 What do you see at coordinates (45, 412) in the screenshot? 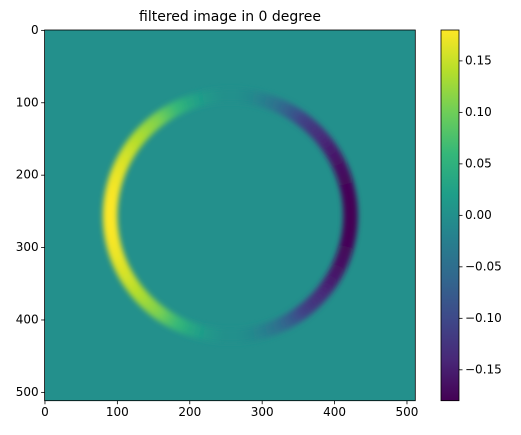
I see `x-tick-label: 0` at bounding box center [45, 412].